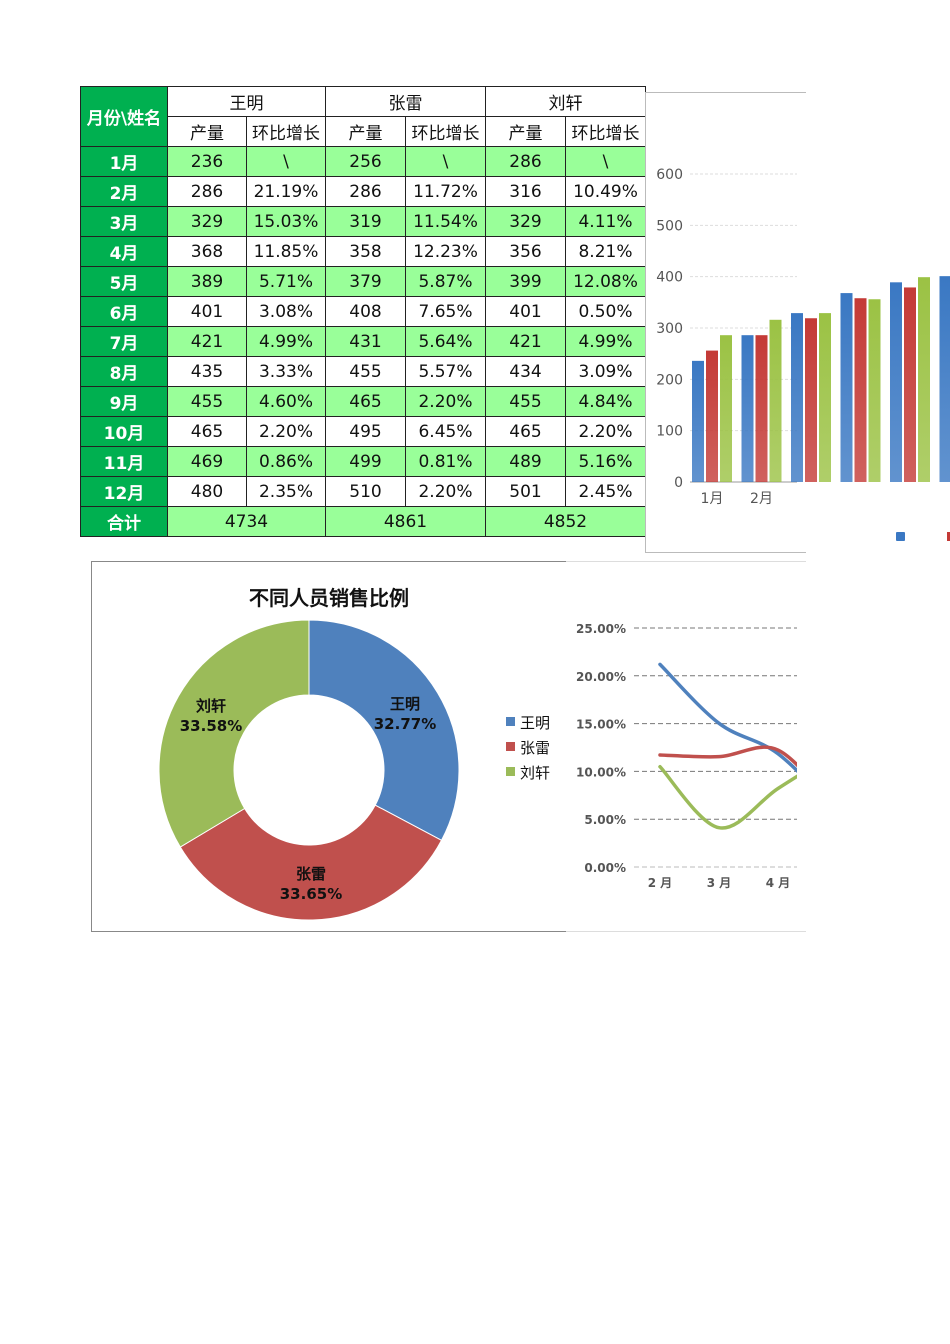  What do you see at coordinates (535, 748) in the screenshot?
I see `legend-label: 张雷` at bounding box center [535, 748].